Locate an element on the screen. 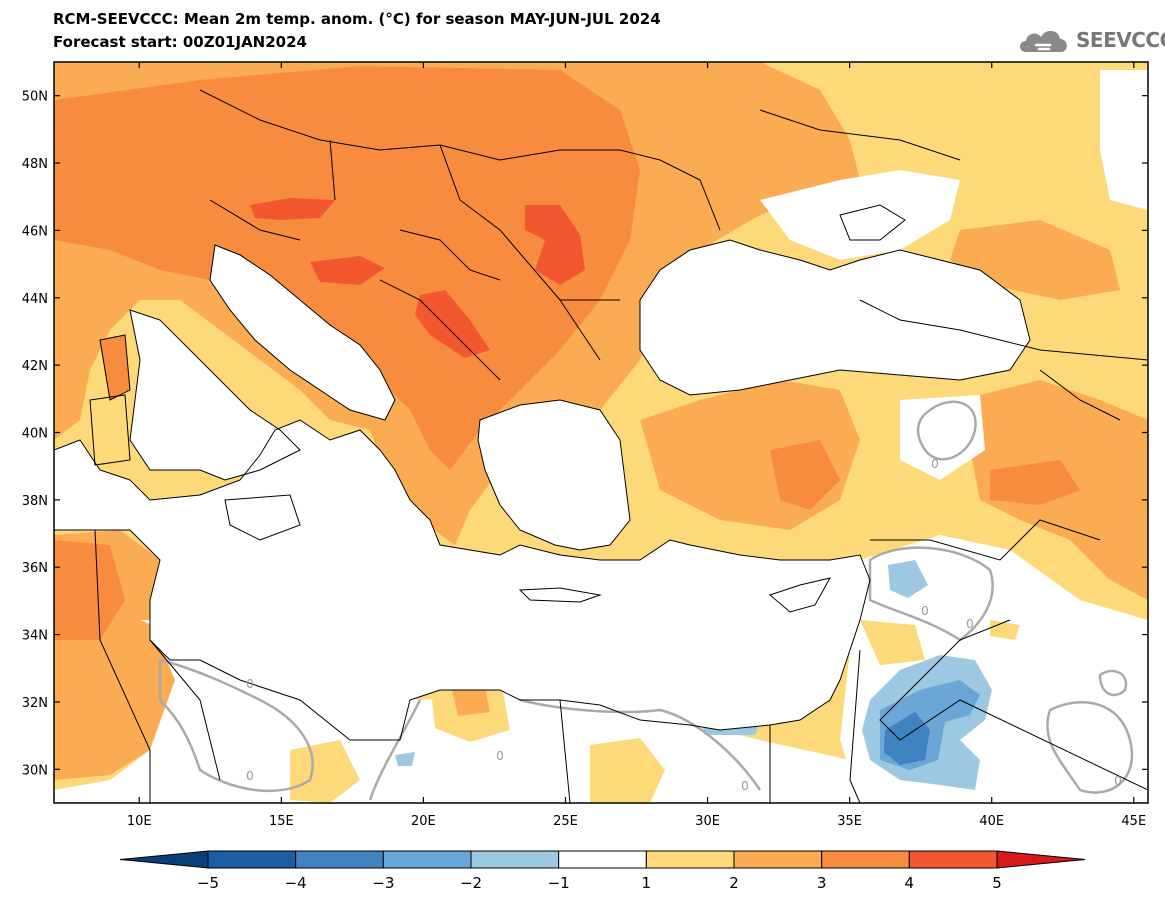 This screenshot has height=907, width=1165. coastline-sea-of-azov is located at coordinates (872, 222).